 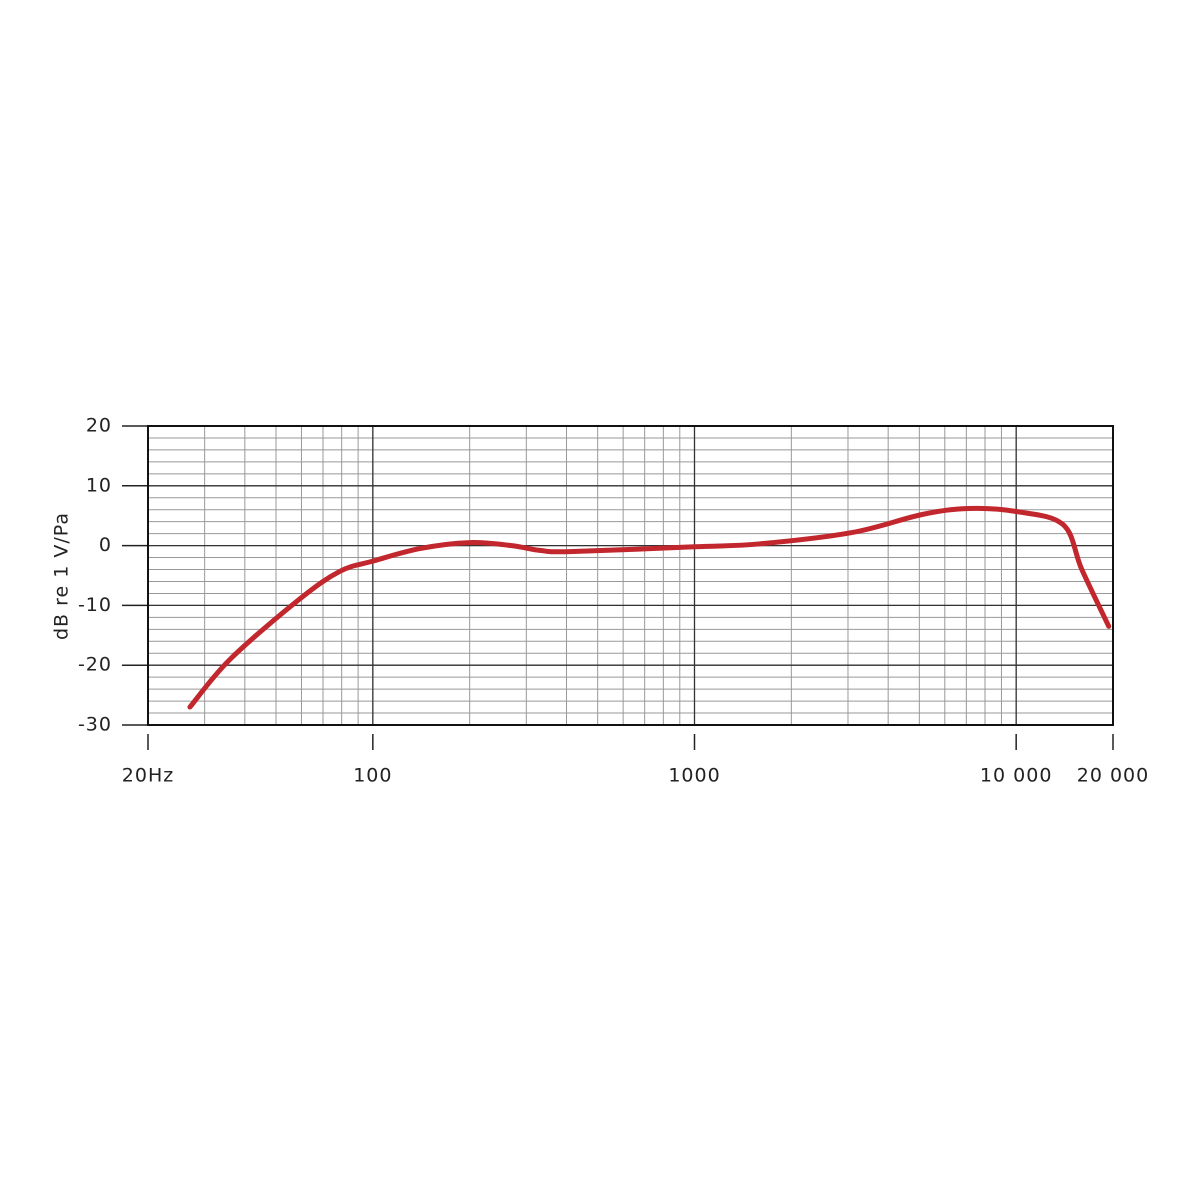 I want to click on y-tick-label: 0, so click(x=105, y=545).